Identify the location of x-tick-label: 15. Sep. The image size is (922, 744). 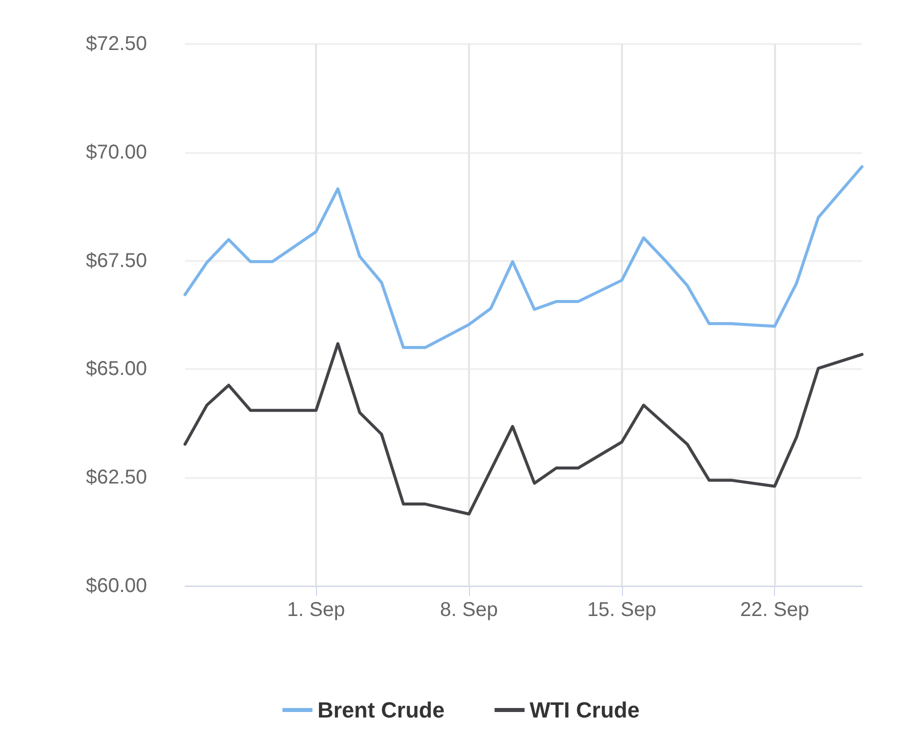
(621, 610).